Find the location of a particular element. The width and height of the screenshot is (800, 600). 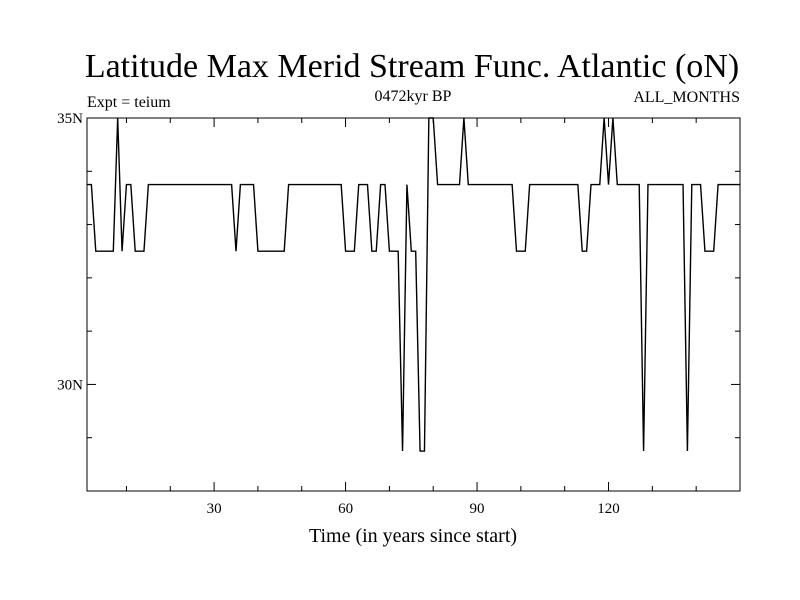

x-tick-label: 60 is located at coordinates (345, 509).